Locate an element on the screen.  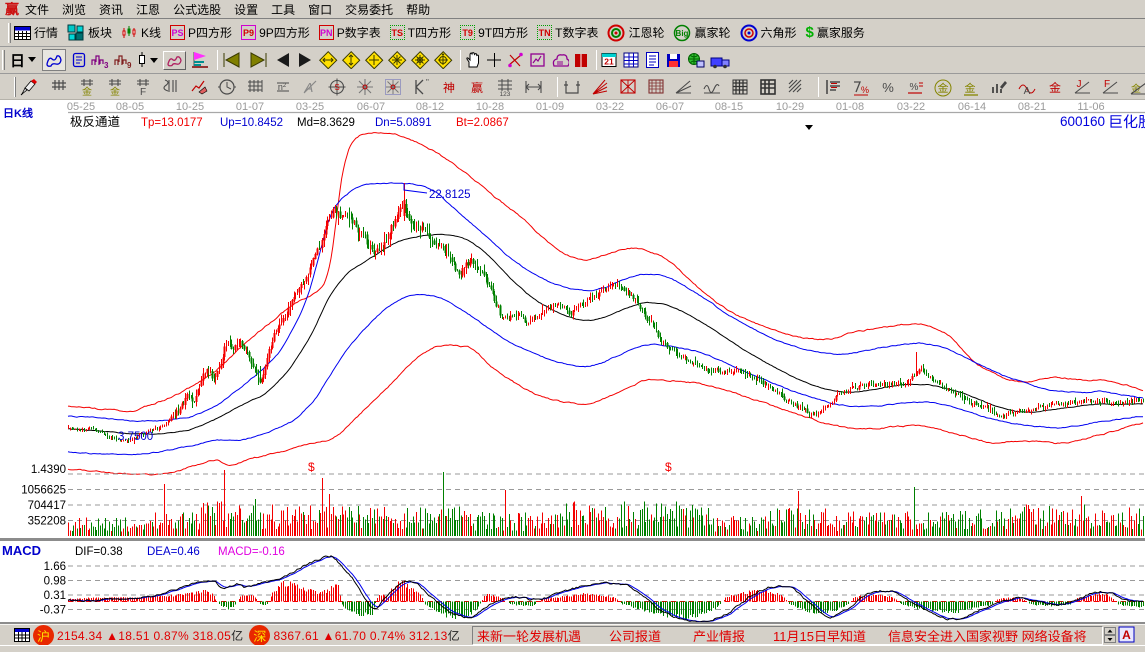
svg-text: Md=8.3629 is located at coordinates (326, 123).